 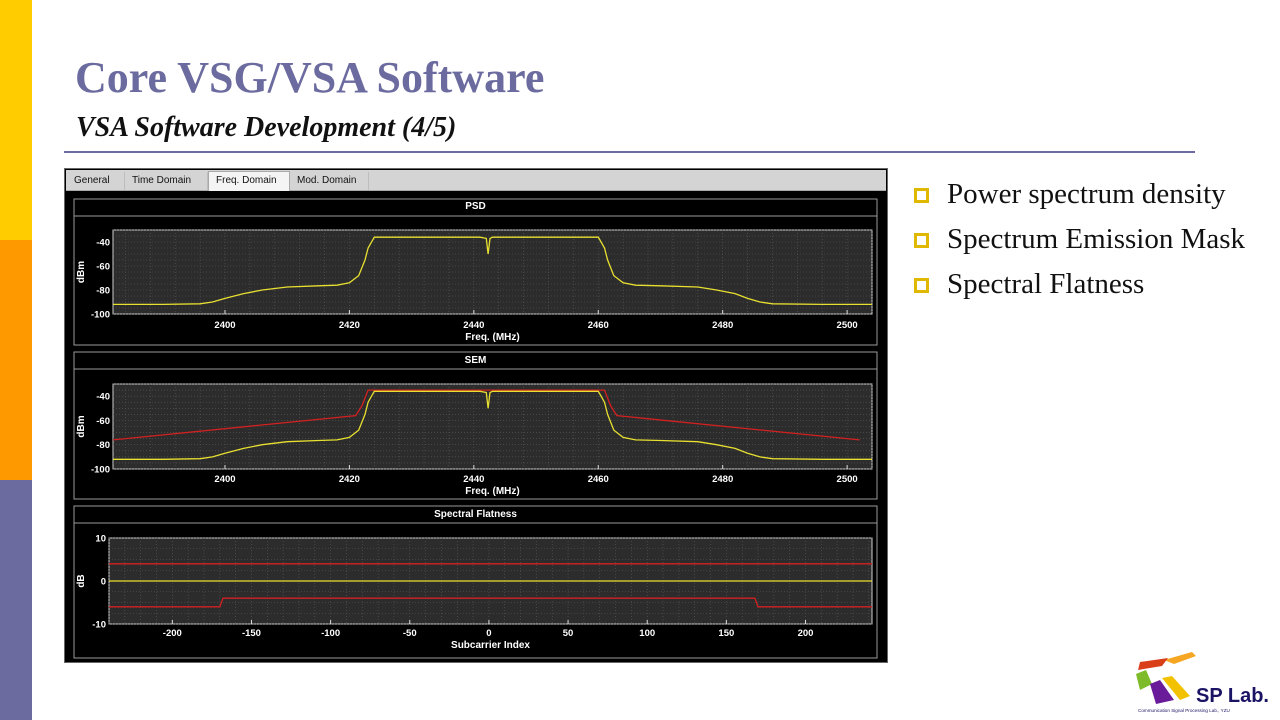 What do you see at coordinates (99, 625) in the screenshot?
I see `y-tick-label: -10` at bounding box center [99, 625].